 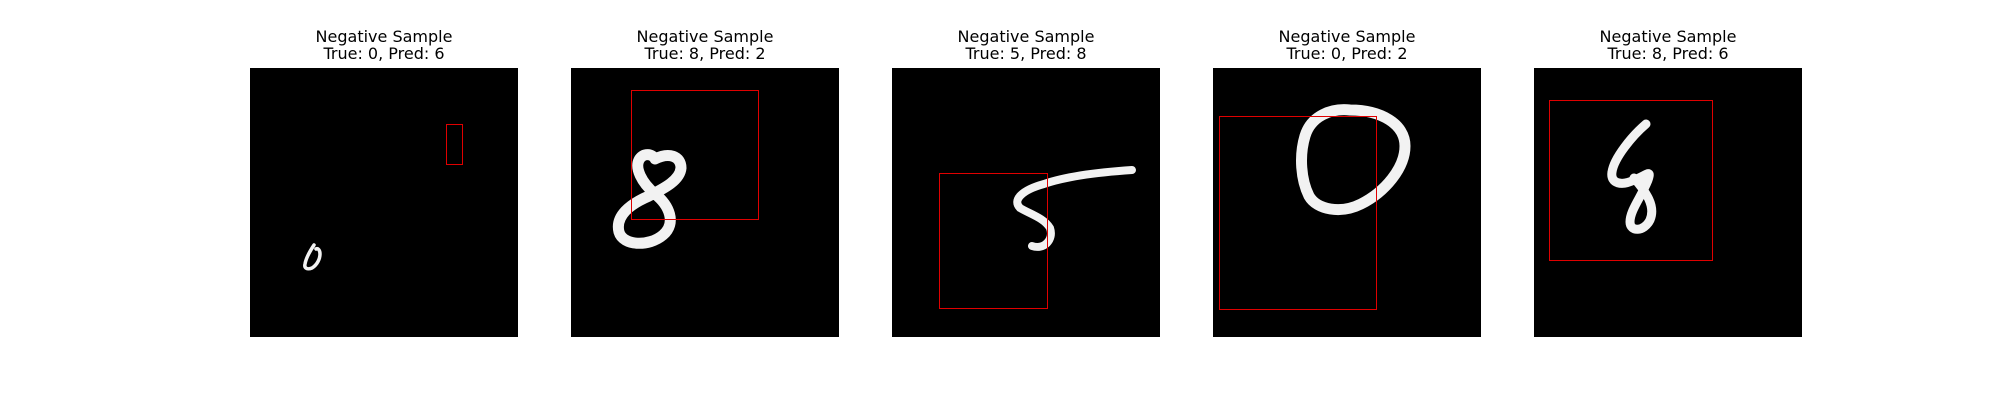 I want to click on sample-panel-4: Negative Sample True: 0, Pred: 2, so click(x=1347, y=200).